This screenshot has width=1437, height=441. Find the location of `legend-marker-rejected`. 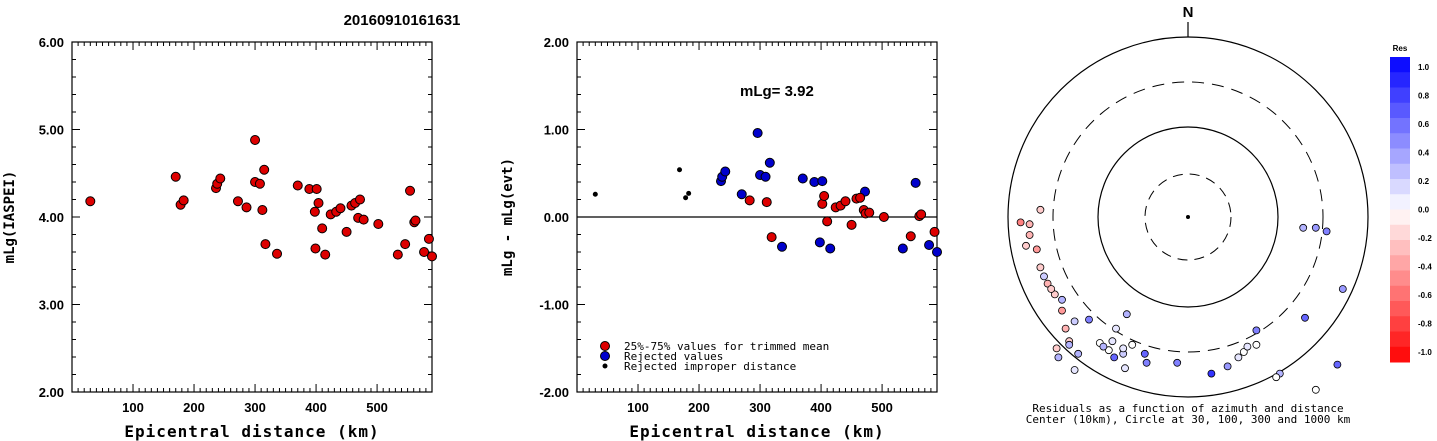

legend-marker-rejected is located at coordinates (605, 356).